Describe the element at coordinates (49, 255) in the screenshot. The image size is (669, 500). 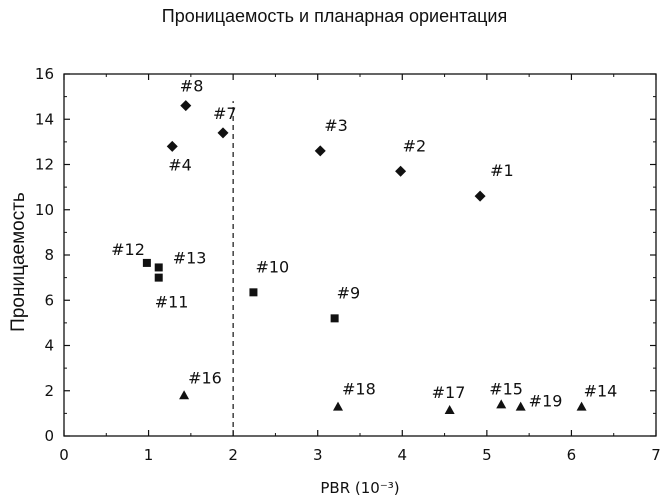
I see `y-tick-label: 8` at that location.